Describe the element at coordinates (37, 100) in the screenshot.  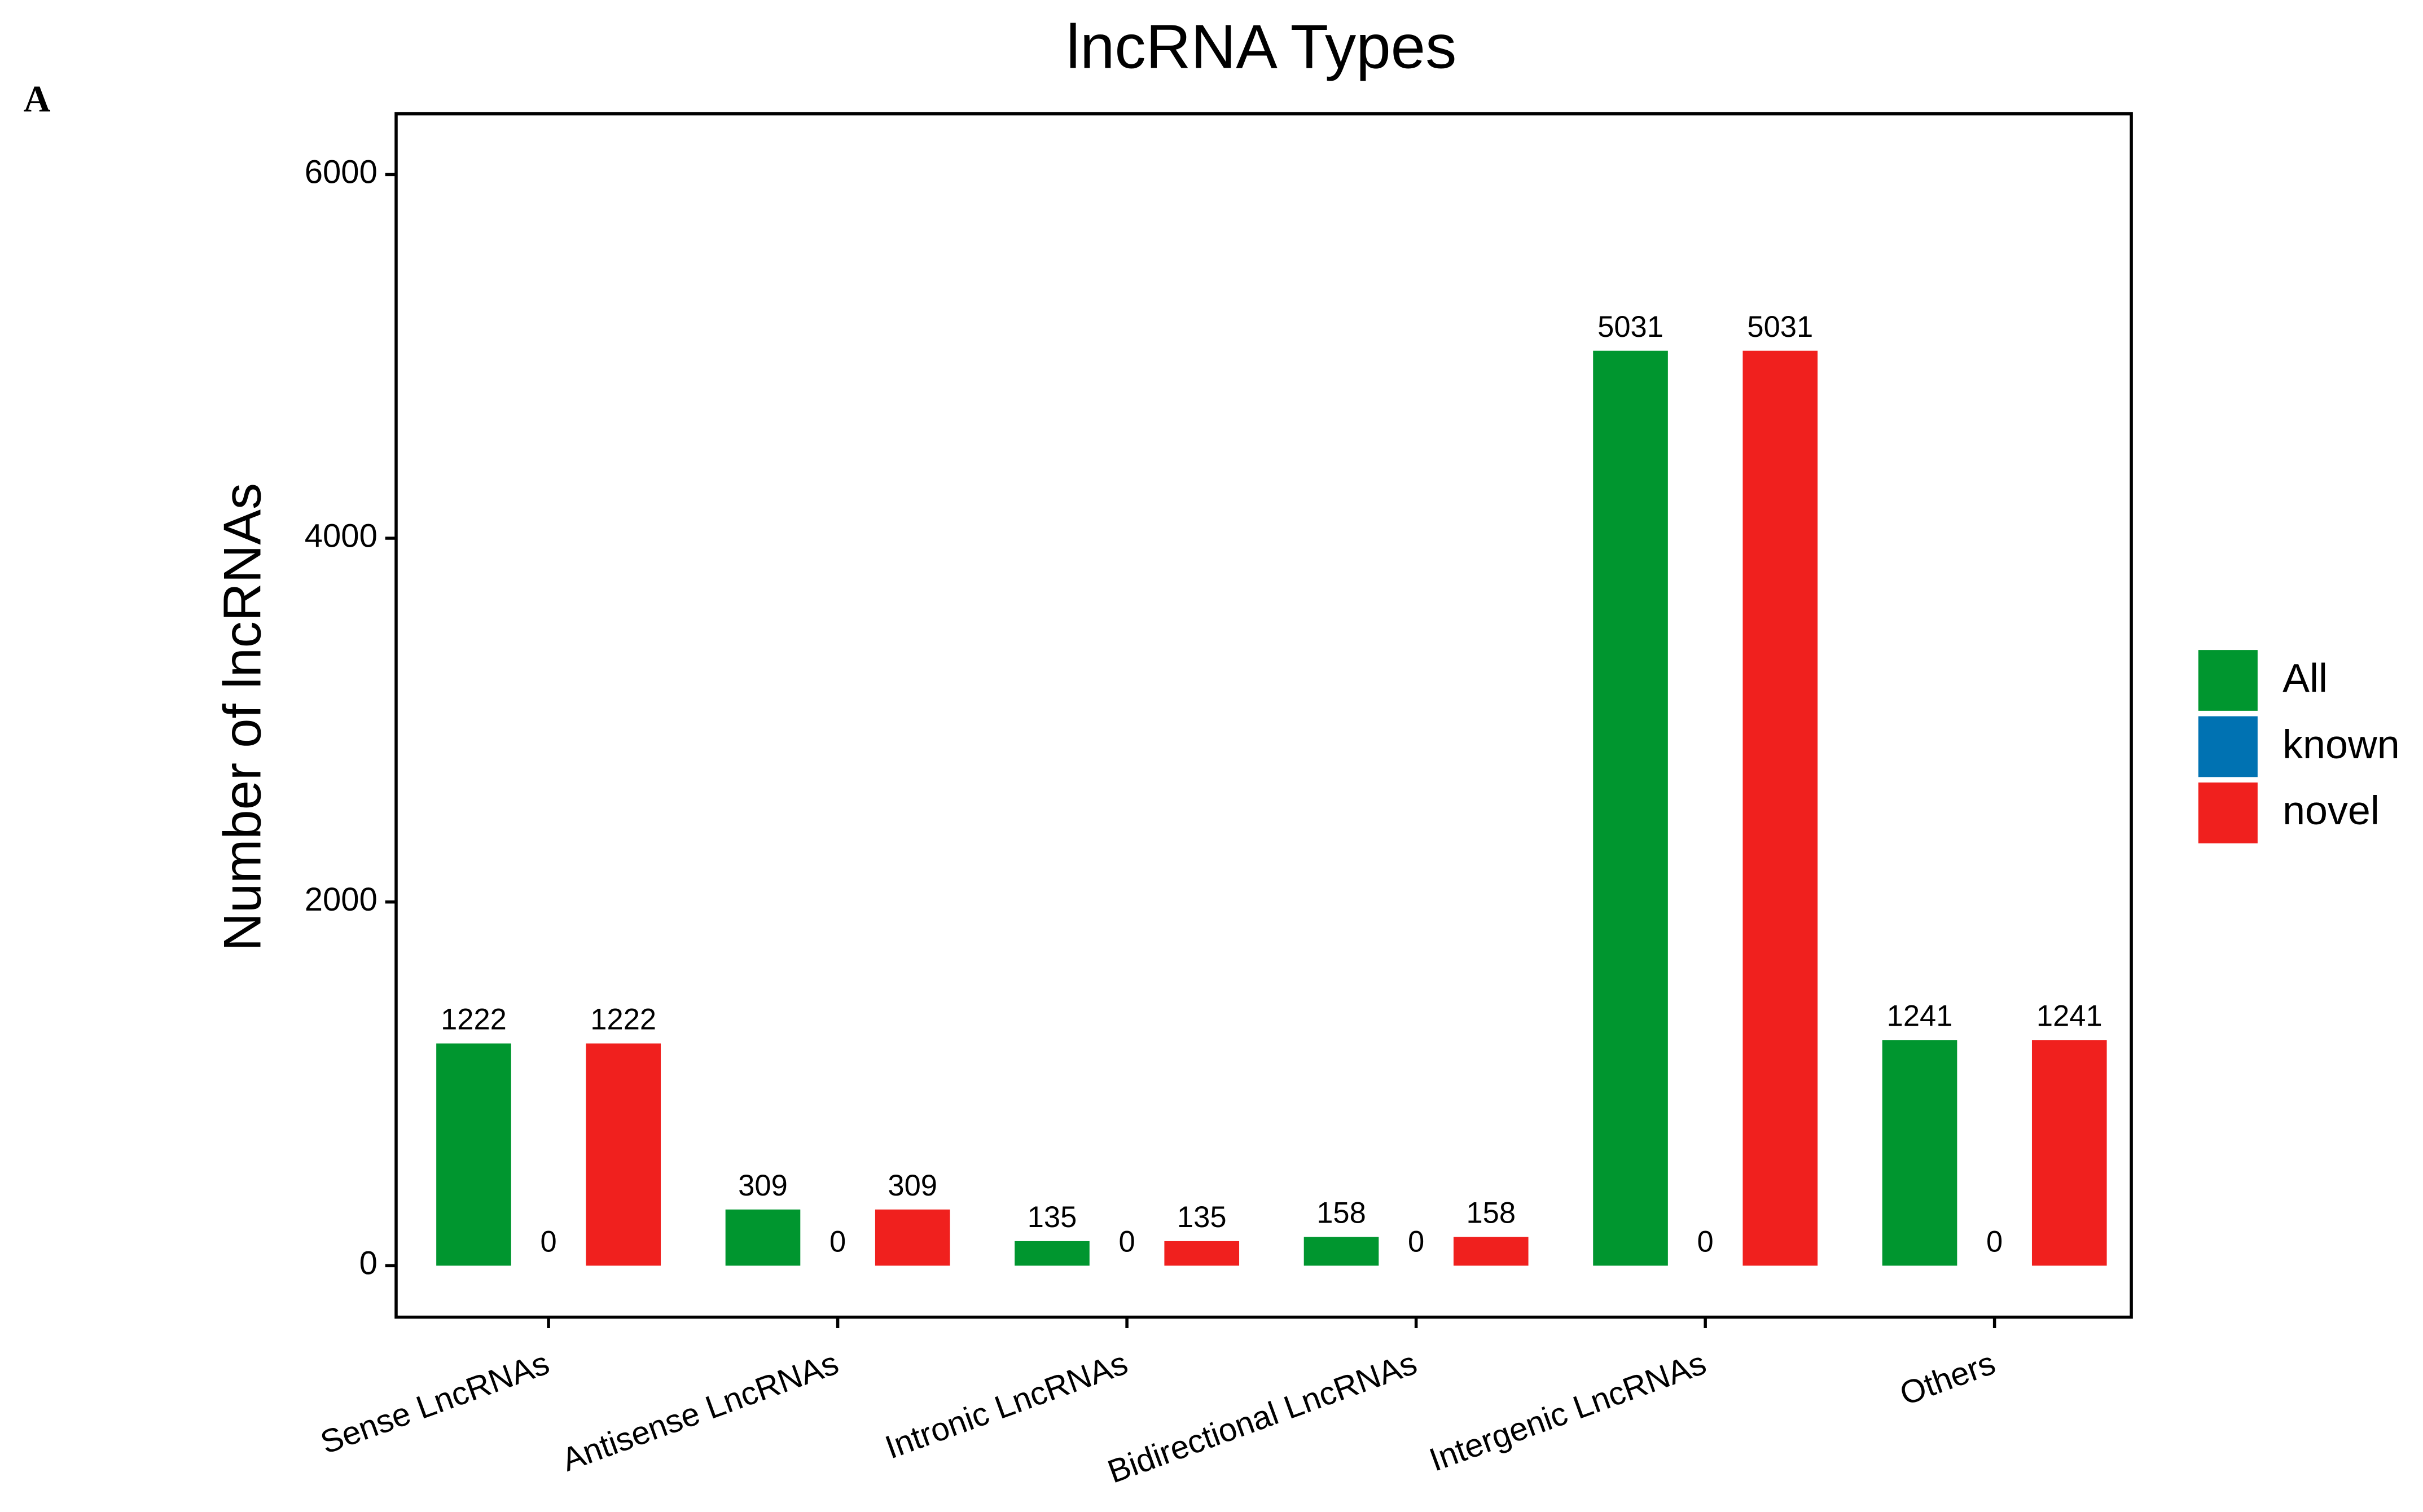
I see `panel-label: A` at that location.